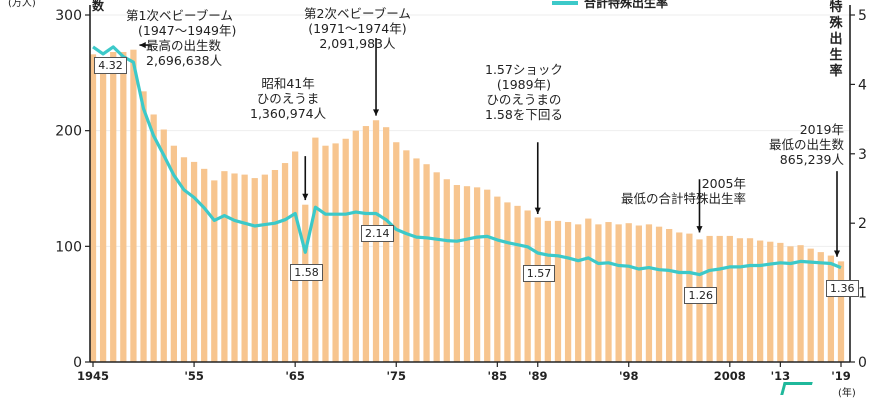  Describe the element at coordinates (357, 13) in the screenshot. I see `ann-line: 第2次ベビーブーム` at that location.